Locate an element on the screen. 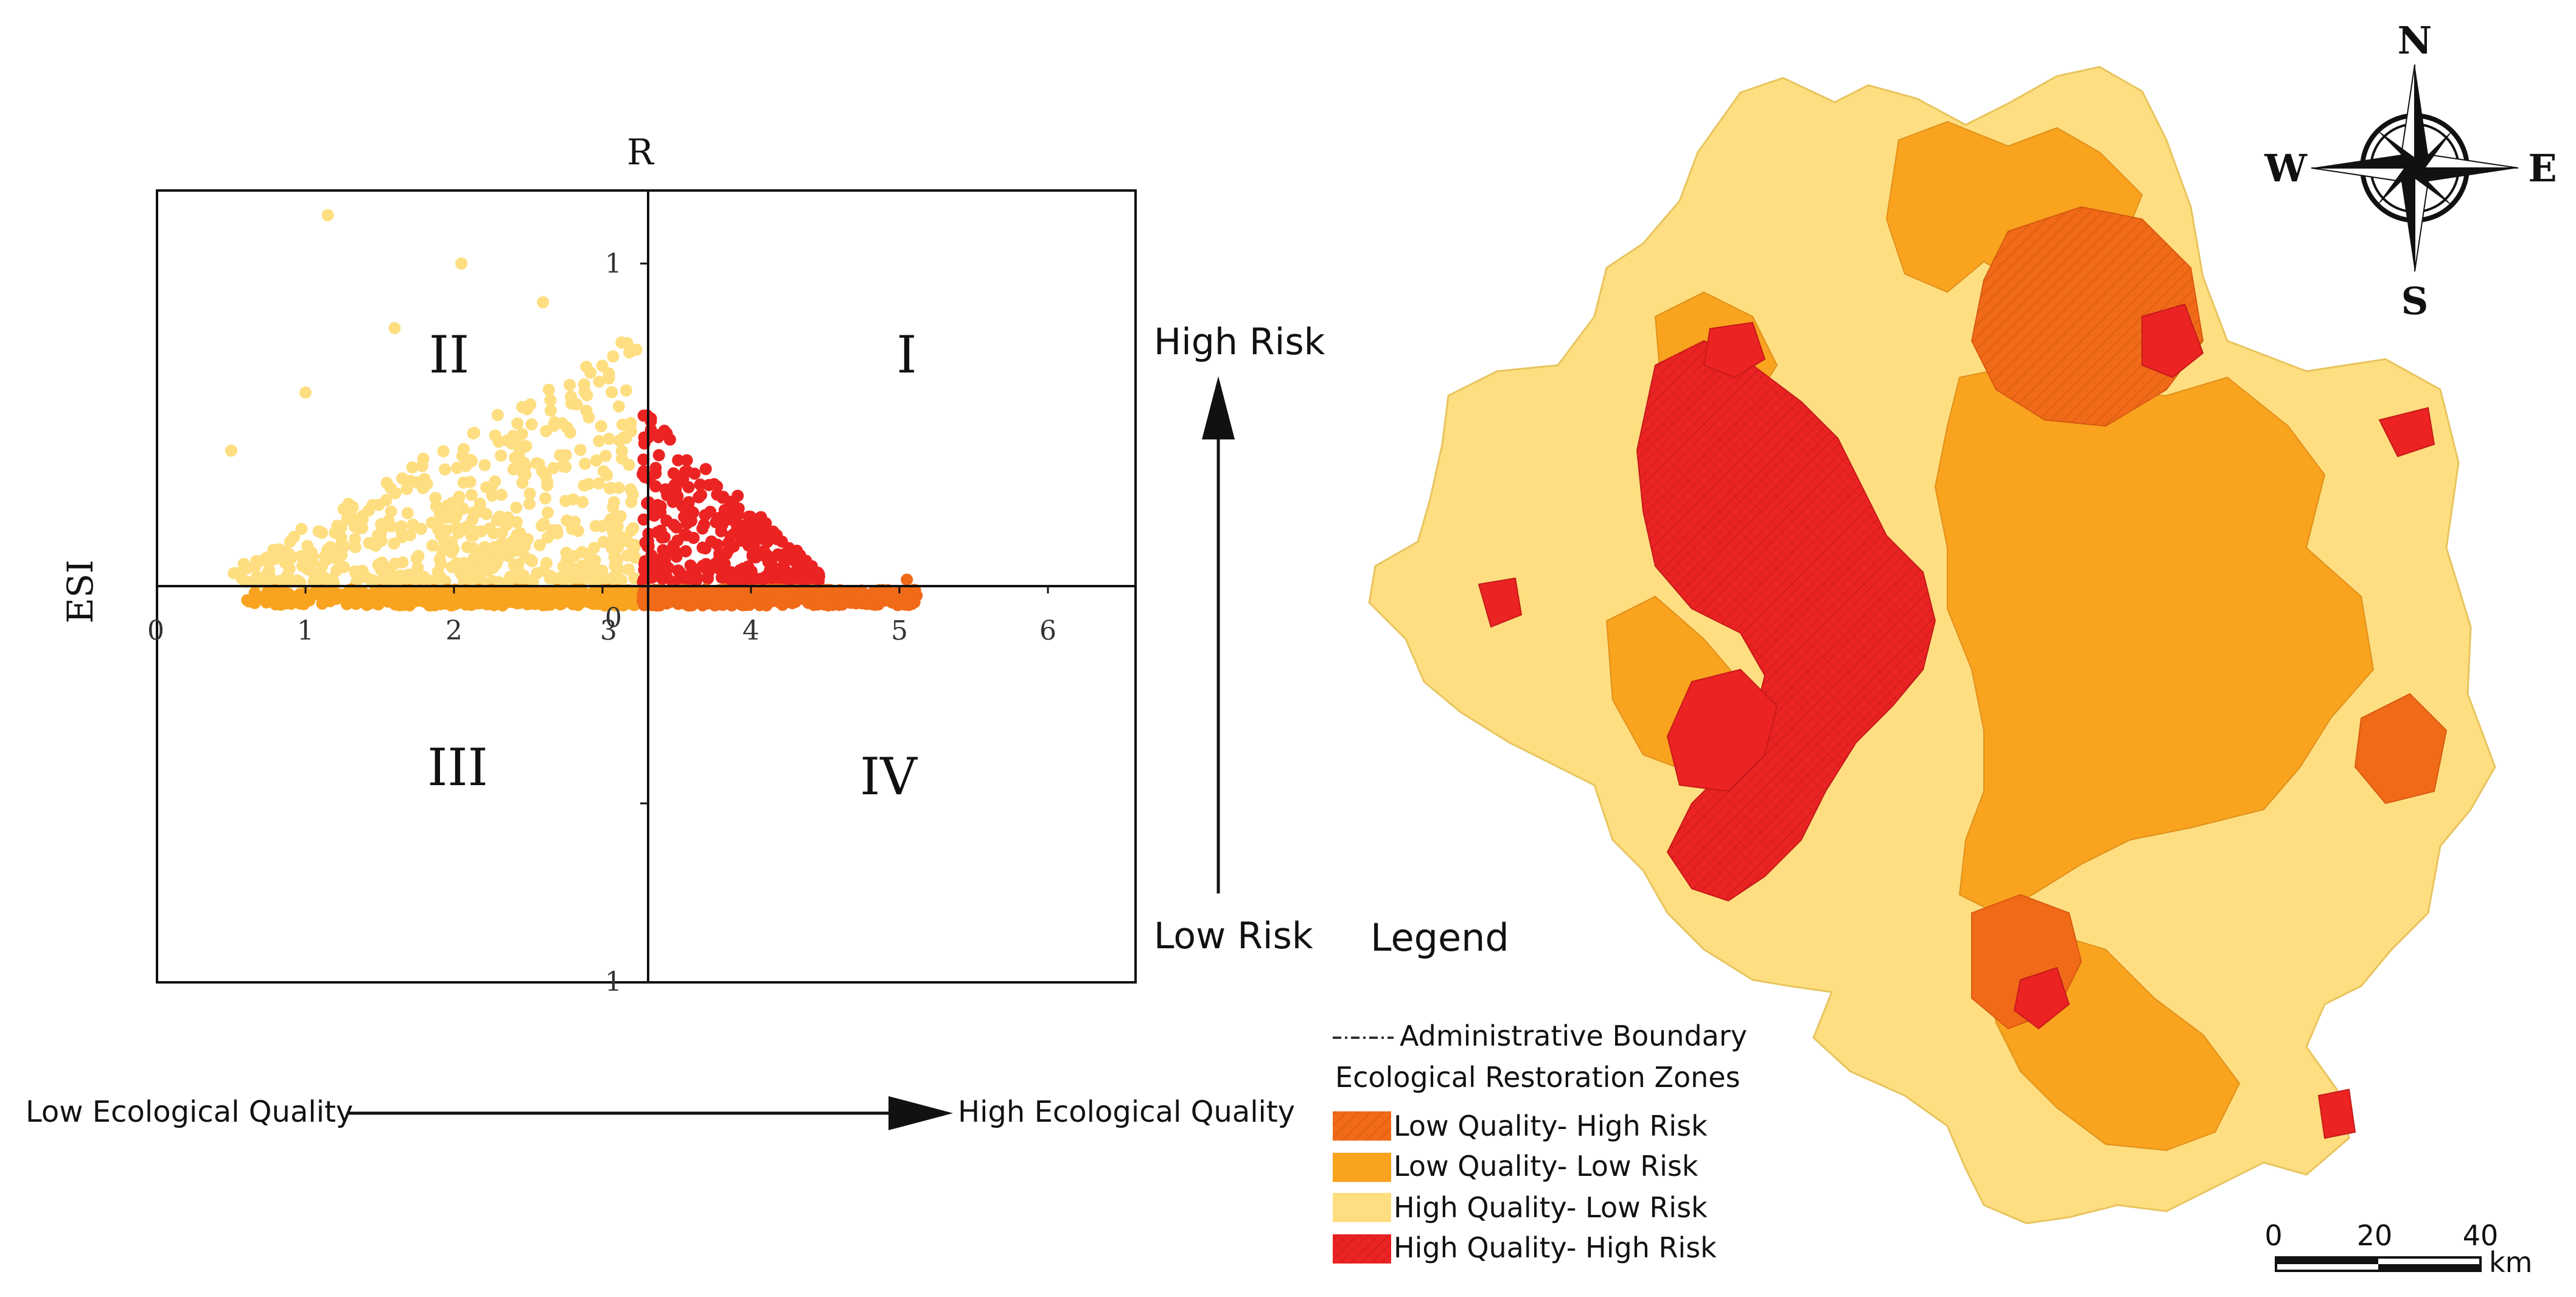 This screenshot has width=2576, height=1297. scale-bar: 0 20 40 km is located at coordinates (2398, 1249).